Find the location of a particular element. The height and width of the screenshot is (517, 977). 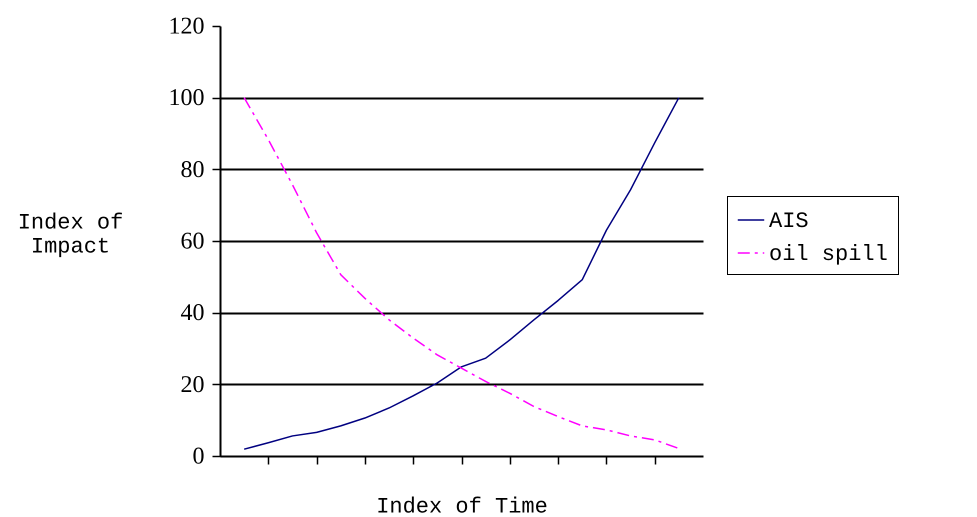

y-tick-label: 120 is located at coordinates (186, 27).